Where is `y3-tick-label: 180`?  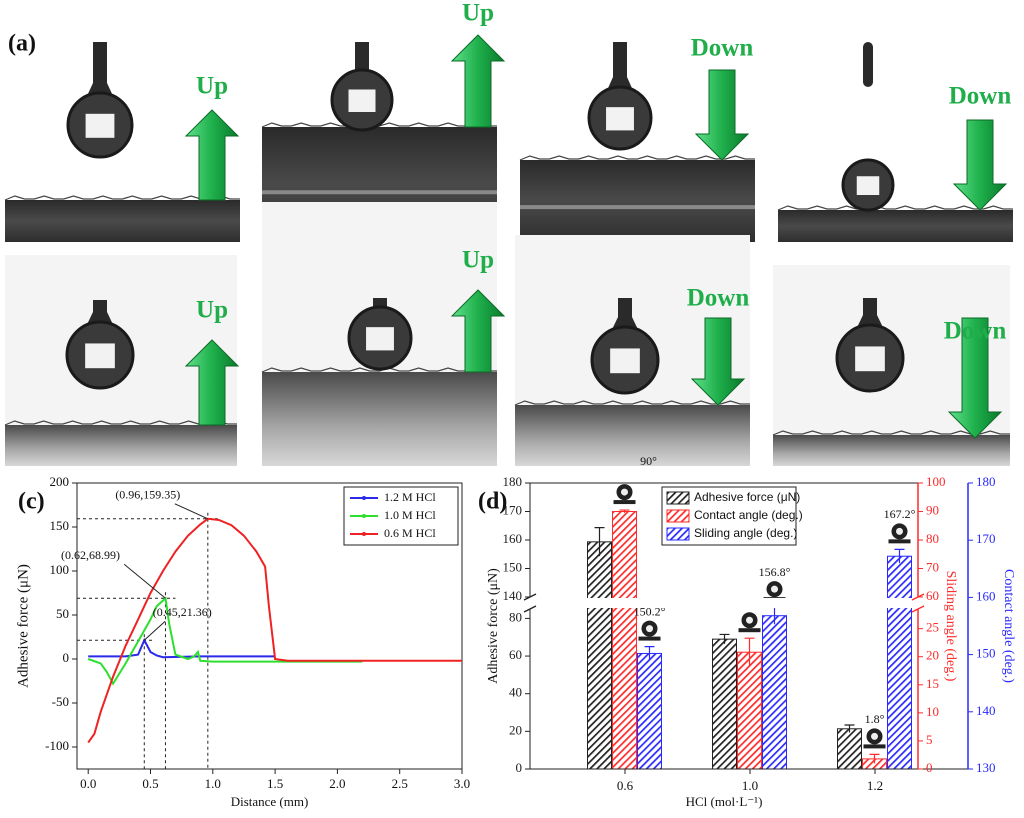
y3-tick-label: 180 is located at coordinates (986, 481).